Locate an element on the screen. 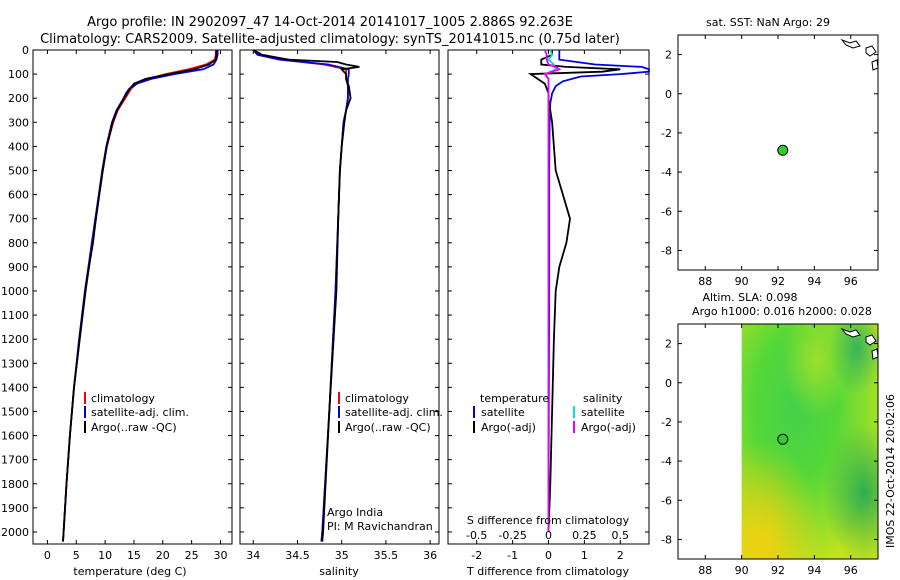 The width and height of the screenshot is (900, 580). x-tick-label: 10 is located at coordinates (105, 555).